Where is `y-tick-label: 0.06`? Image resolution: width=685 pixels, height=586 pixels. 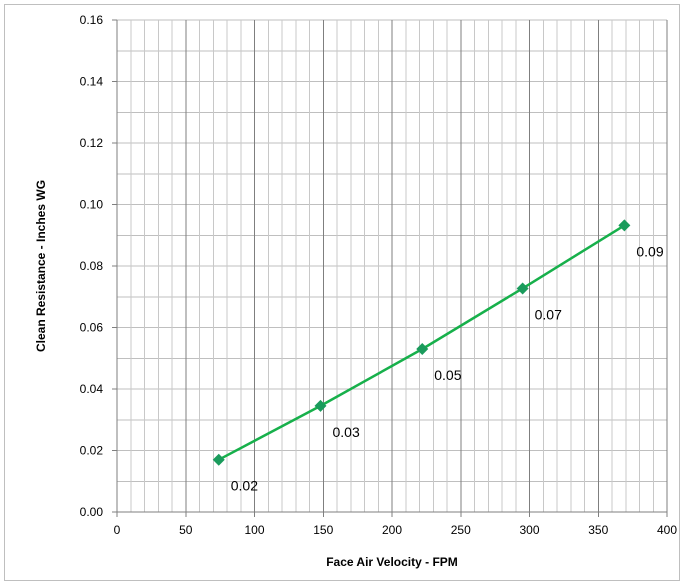
y-tick-label: 0.06 is located at coordinates (92, 328).